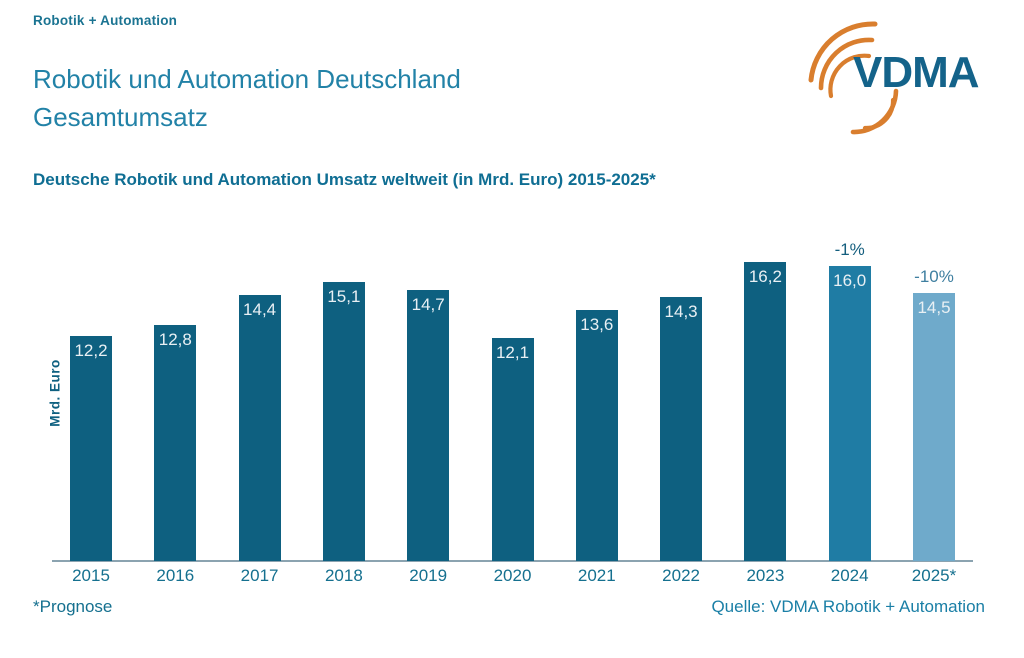  I want to click on bar-value-label: 12,2, so click(91, 350).